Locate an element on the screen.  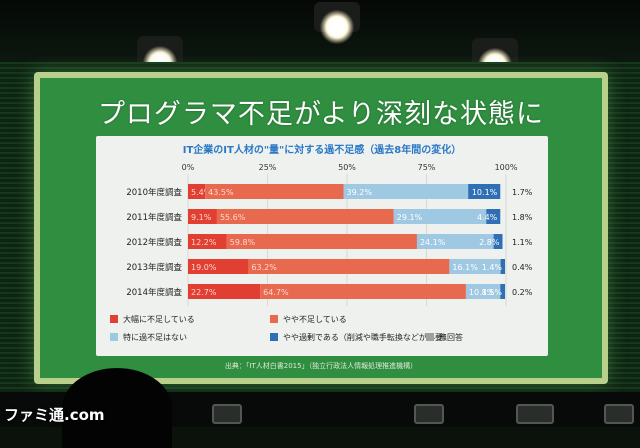
watermark-text: ファミ通.com is located at coordinates (54, 415).